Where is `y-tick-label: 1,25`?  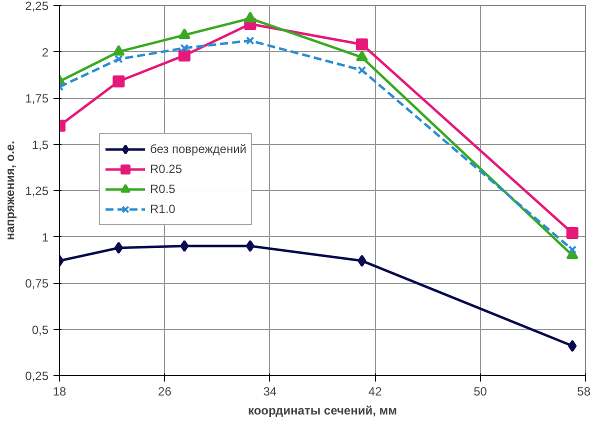
y-tick-label: 1,25 is located at coordinates (37, 191).